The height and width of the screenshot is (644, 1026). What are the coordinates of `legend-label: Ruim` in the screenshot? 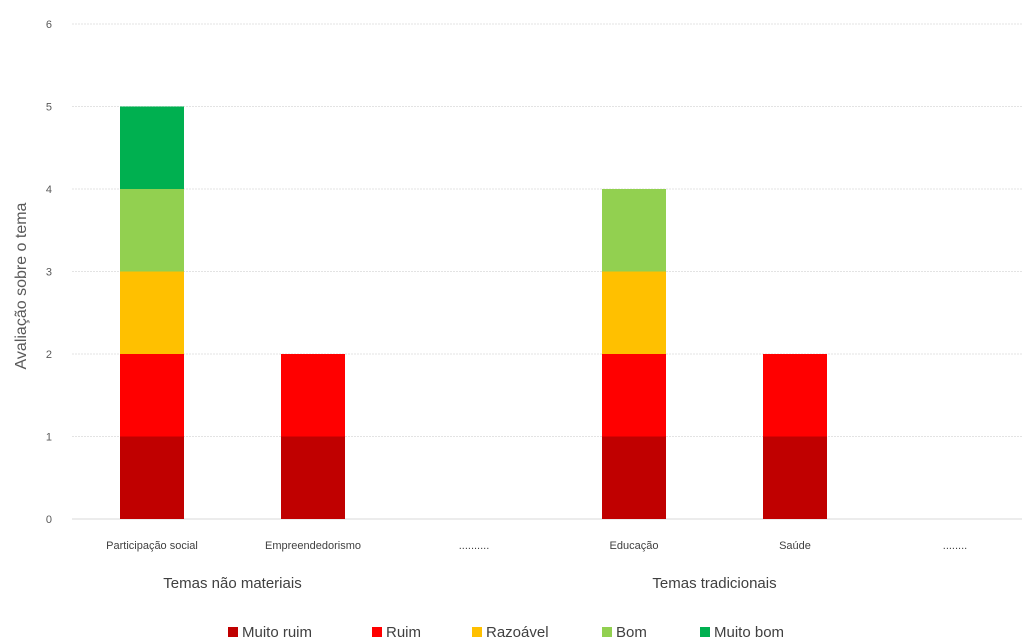 It's located at (403, 632).